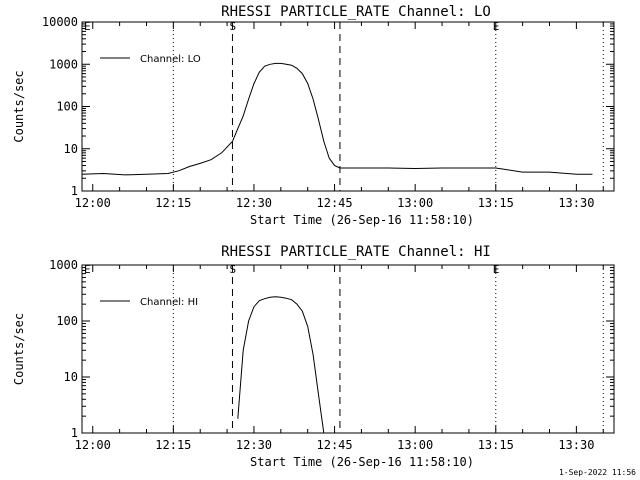 This screenshot has width=640, height=480. Describe the element at coordinates (60, 22) in the screenshot. I see `y-tick-label: 10000` at that location.